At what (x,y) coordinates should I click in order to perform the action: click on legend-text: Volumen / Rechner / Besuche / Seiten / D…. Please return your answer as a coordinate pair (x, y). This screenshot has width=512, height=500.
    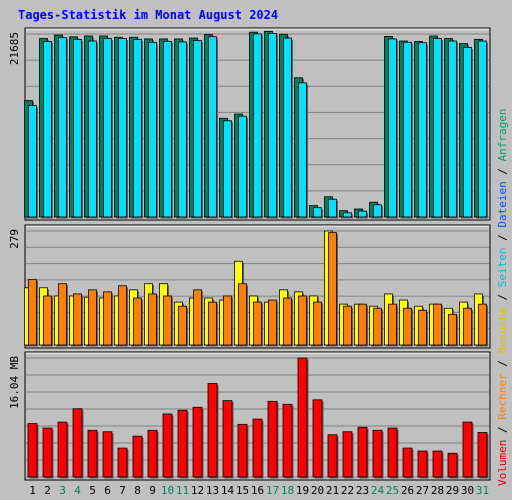
    Looking at the image, I should click on (502, 297).